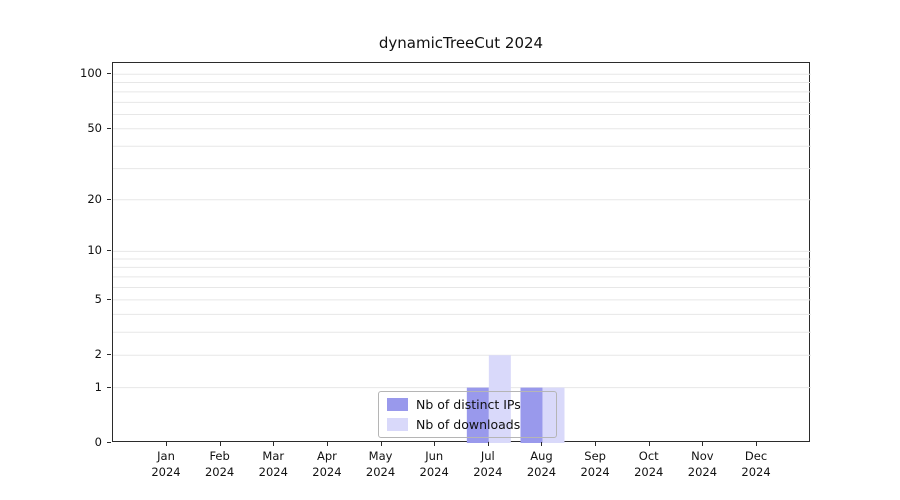 This screenshot has width=900, height=500. Describe the element at coordinates (94, 198) in the screenshot. I see `y-tick-label-20: 20` at that location.